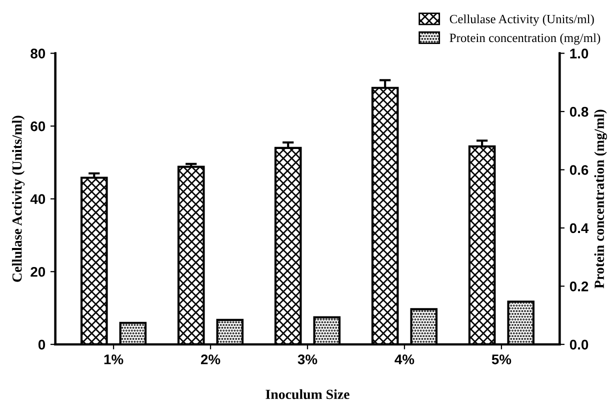  Describe the element at coordinates (579, 170) in the screenshot. I see `y2-tick-label: 0.6` at that location.